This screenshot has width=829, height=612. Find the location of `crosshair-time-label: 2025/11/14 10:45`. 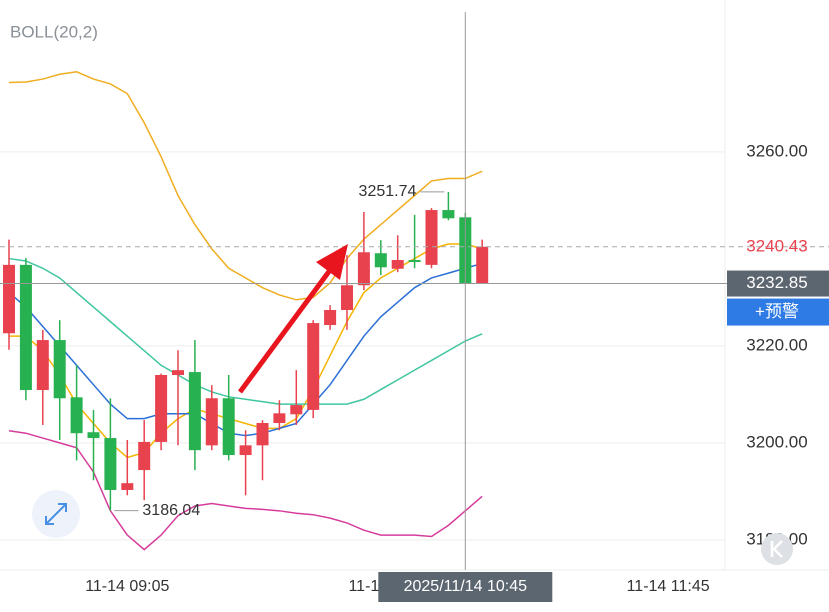

crosshair-time-label: 2025/11/14 10:45 is located at coordinates (465, 586).